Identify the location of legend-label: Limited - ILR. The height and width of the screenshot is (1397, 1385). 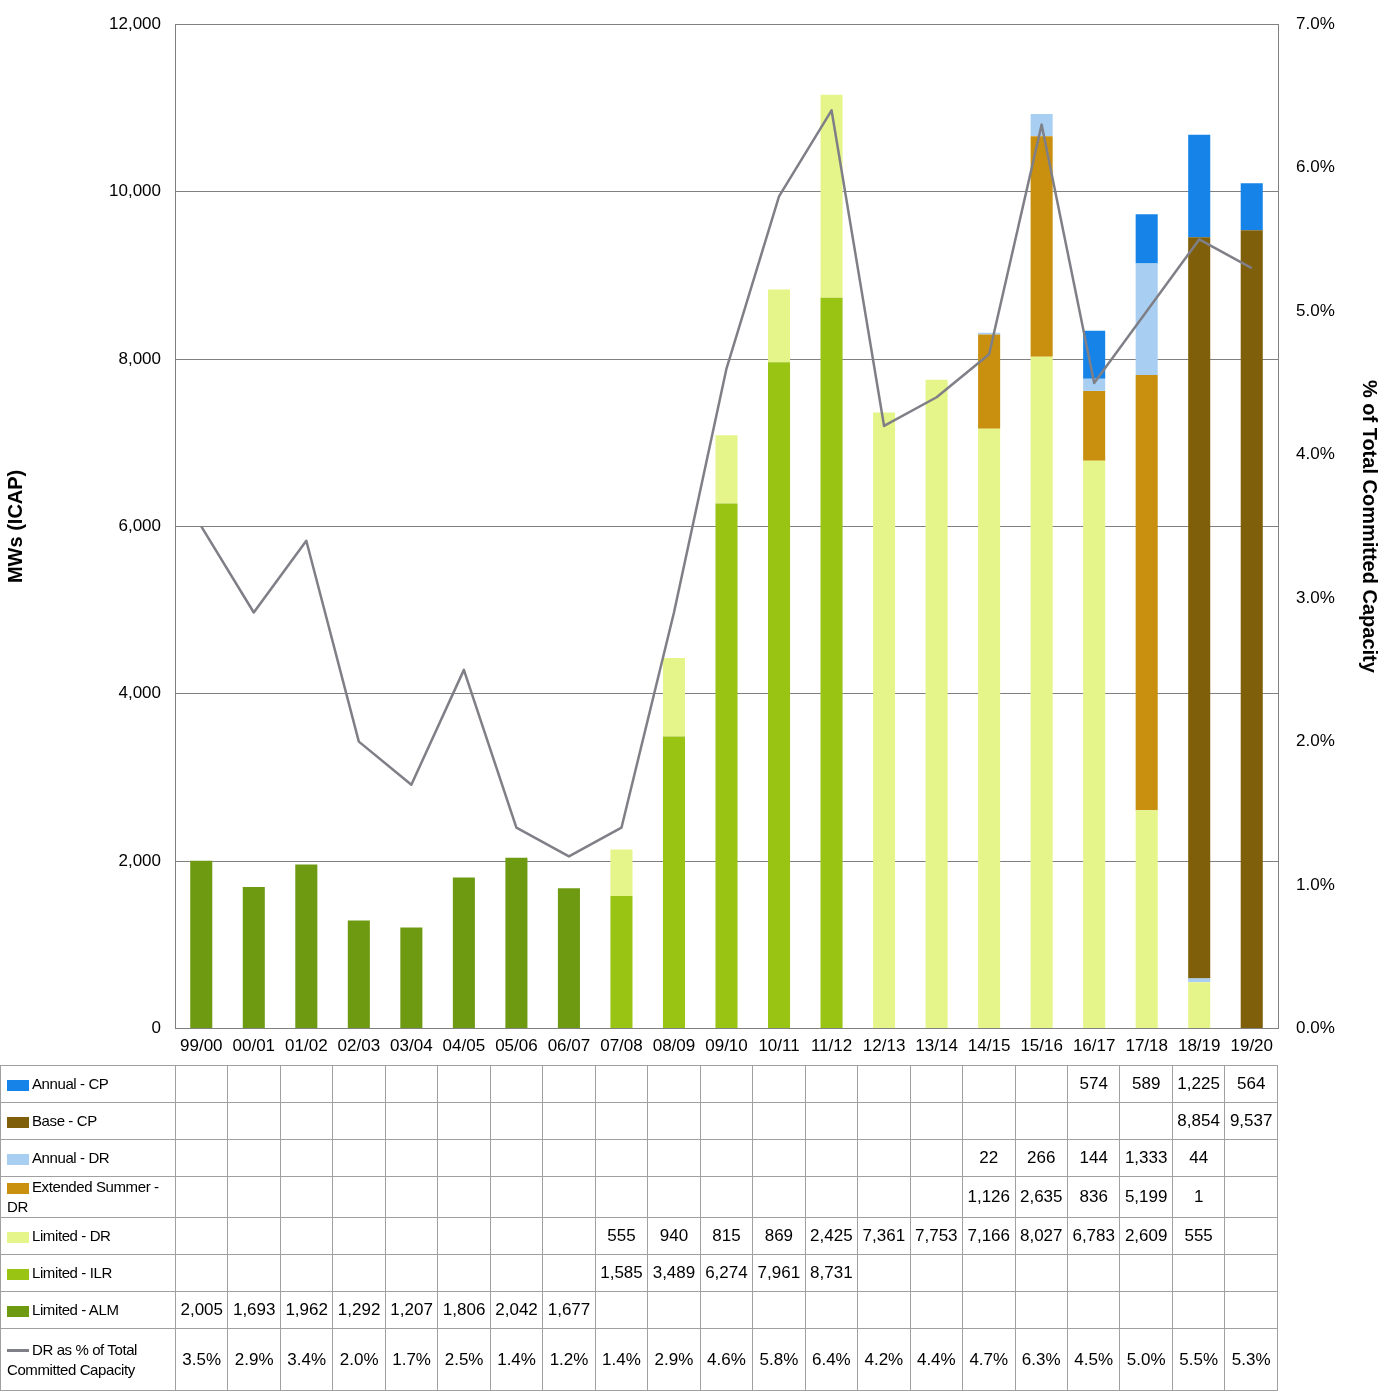
(88, 1273).